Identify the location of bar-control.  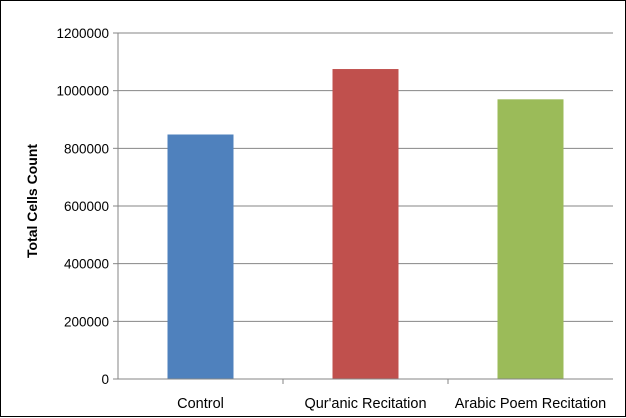
(200, 256).